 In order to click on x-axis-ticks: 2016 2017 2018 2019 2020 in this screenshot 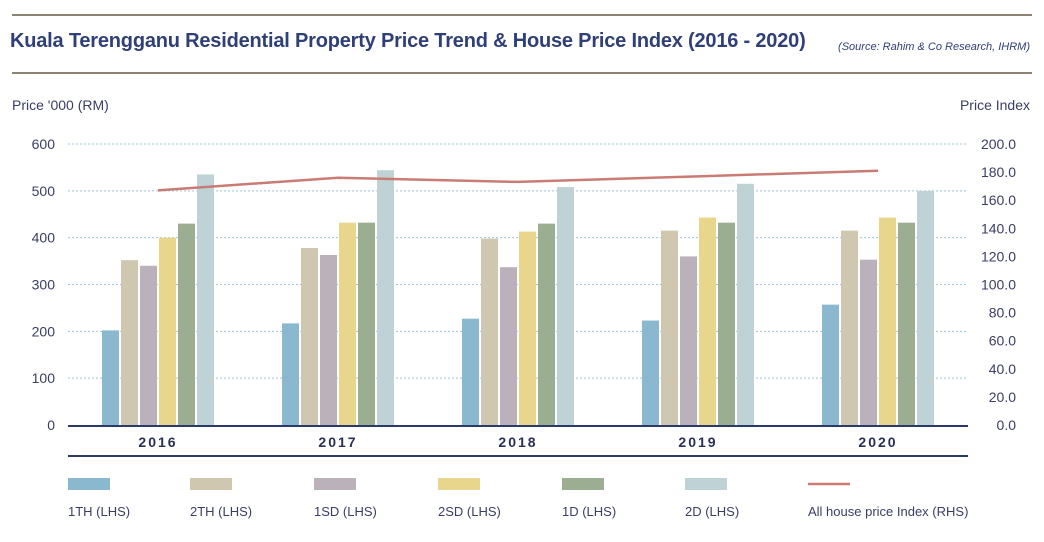, I will do `click(517, 442)`.